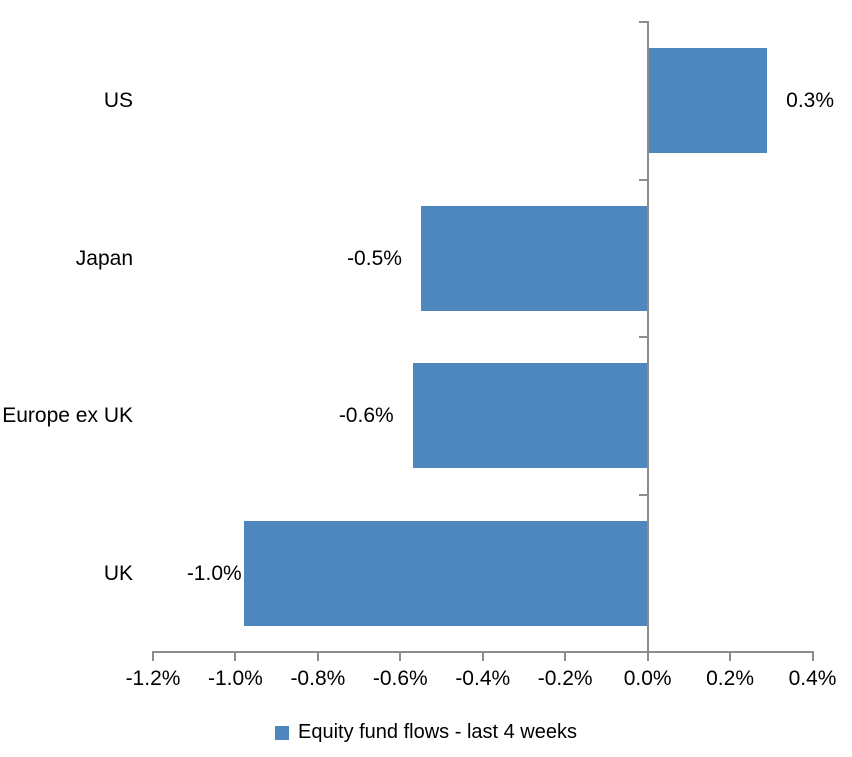 This screenshot has height=757, width=852. What do you see at coordinates (483, 678) in the screenshot?
I see `x-tick-label-4: -0.4%` at bounding box center [483, 678].